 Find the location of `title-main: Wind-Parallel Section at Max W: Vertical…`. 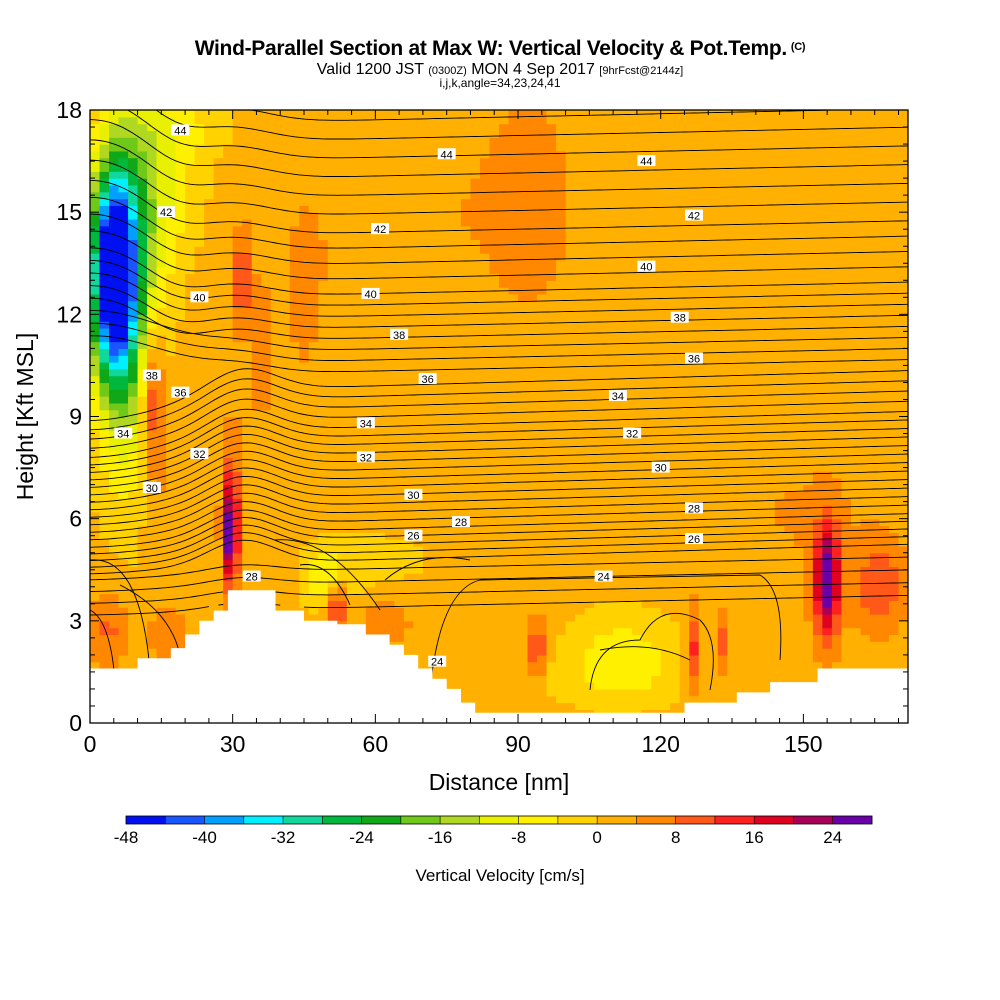

title-main: Wind-Parallel Section at Max W: Vertical… is located at coordinates (491, 48).